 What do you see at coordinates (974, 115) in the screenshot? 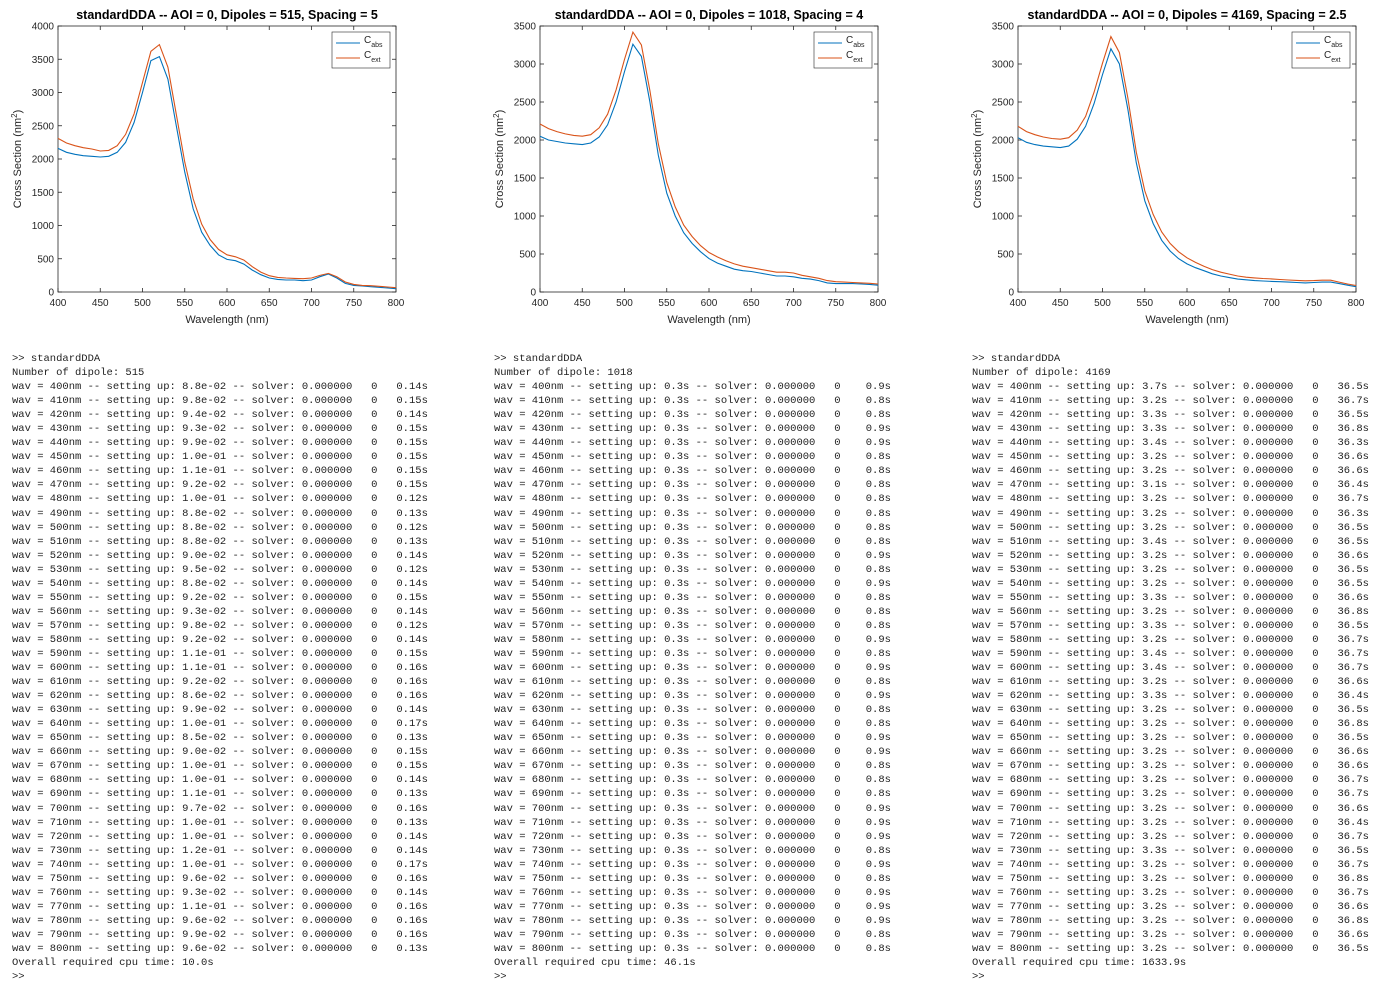
I see `y-axis-label-sup: 2` at bounding box center [974, 115].